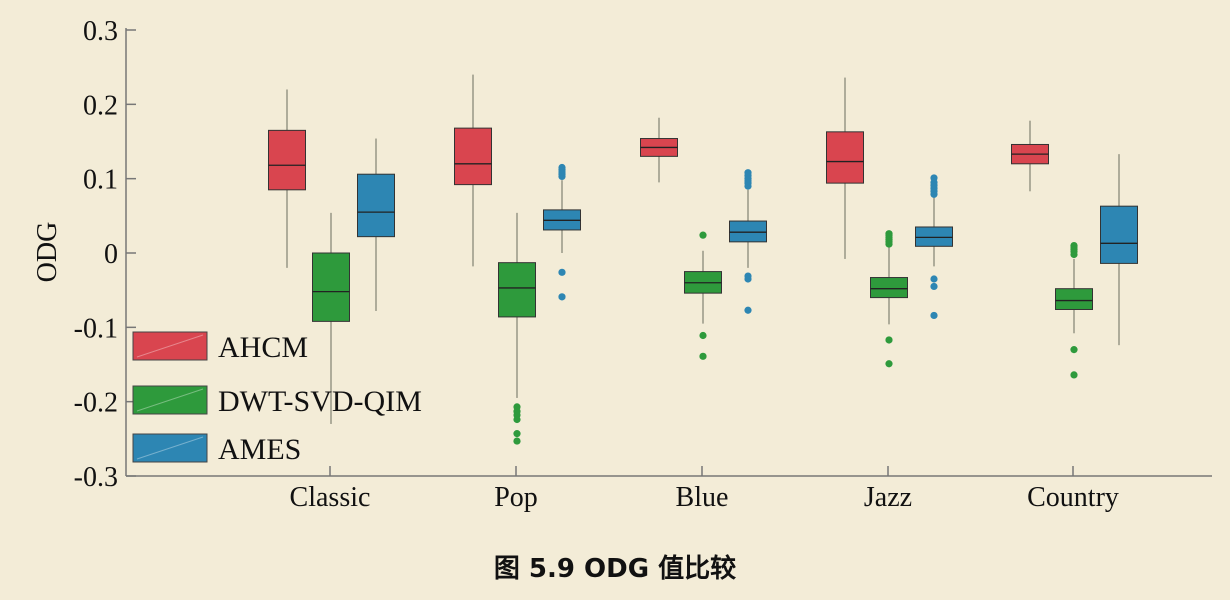 Image resolution: width=1230 pixels, height=600 pixels. Describe the element at coordinates (702, 497) in the screenshot. I see `x-tick-label-blue: Blue` at that location.